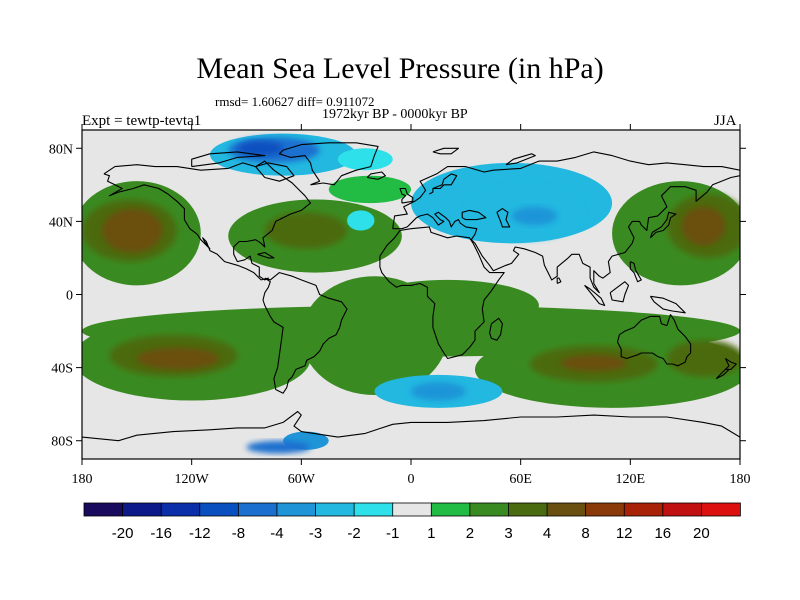 The width and height of the screenshot is (800, 600). Describe the element at coordinates (534, 216) in the screenshot. I see `central-asia-negative-core` at that location.